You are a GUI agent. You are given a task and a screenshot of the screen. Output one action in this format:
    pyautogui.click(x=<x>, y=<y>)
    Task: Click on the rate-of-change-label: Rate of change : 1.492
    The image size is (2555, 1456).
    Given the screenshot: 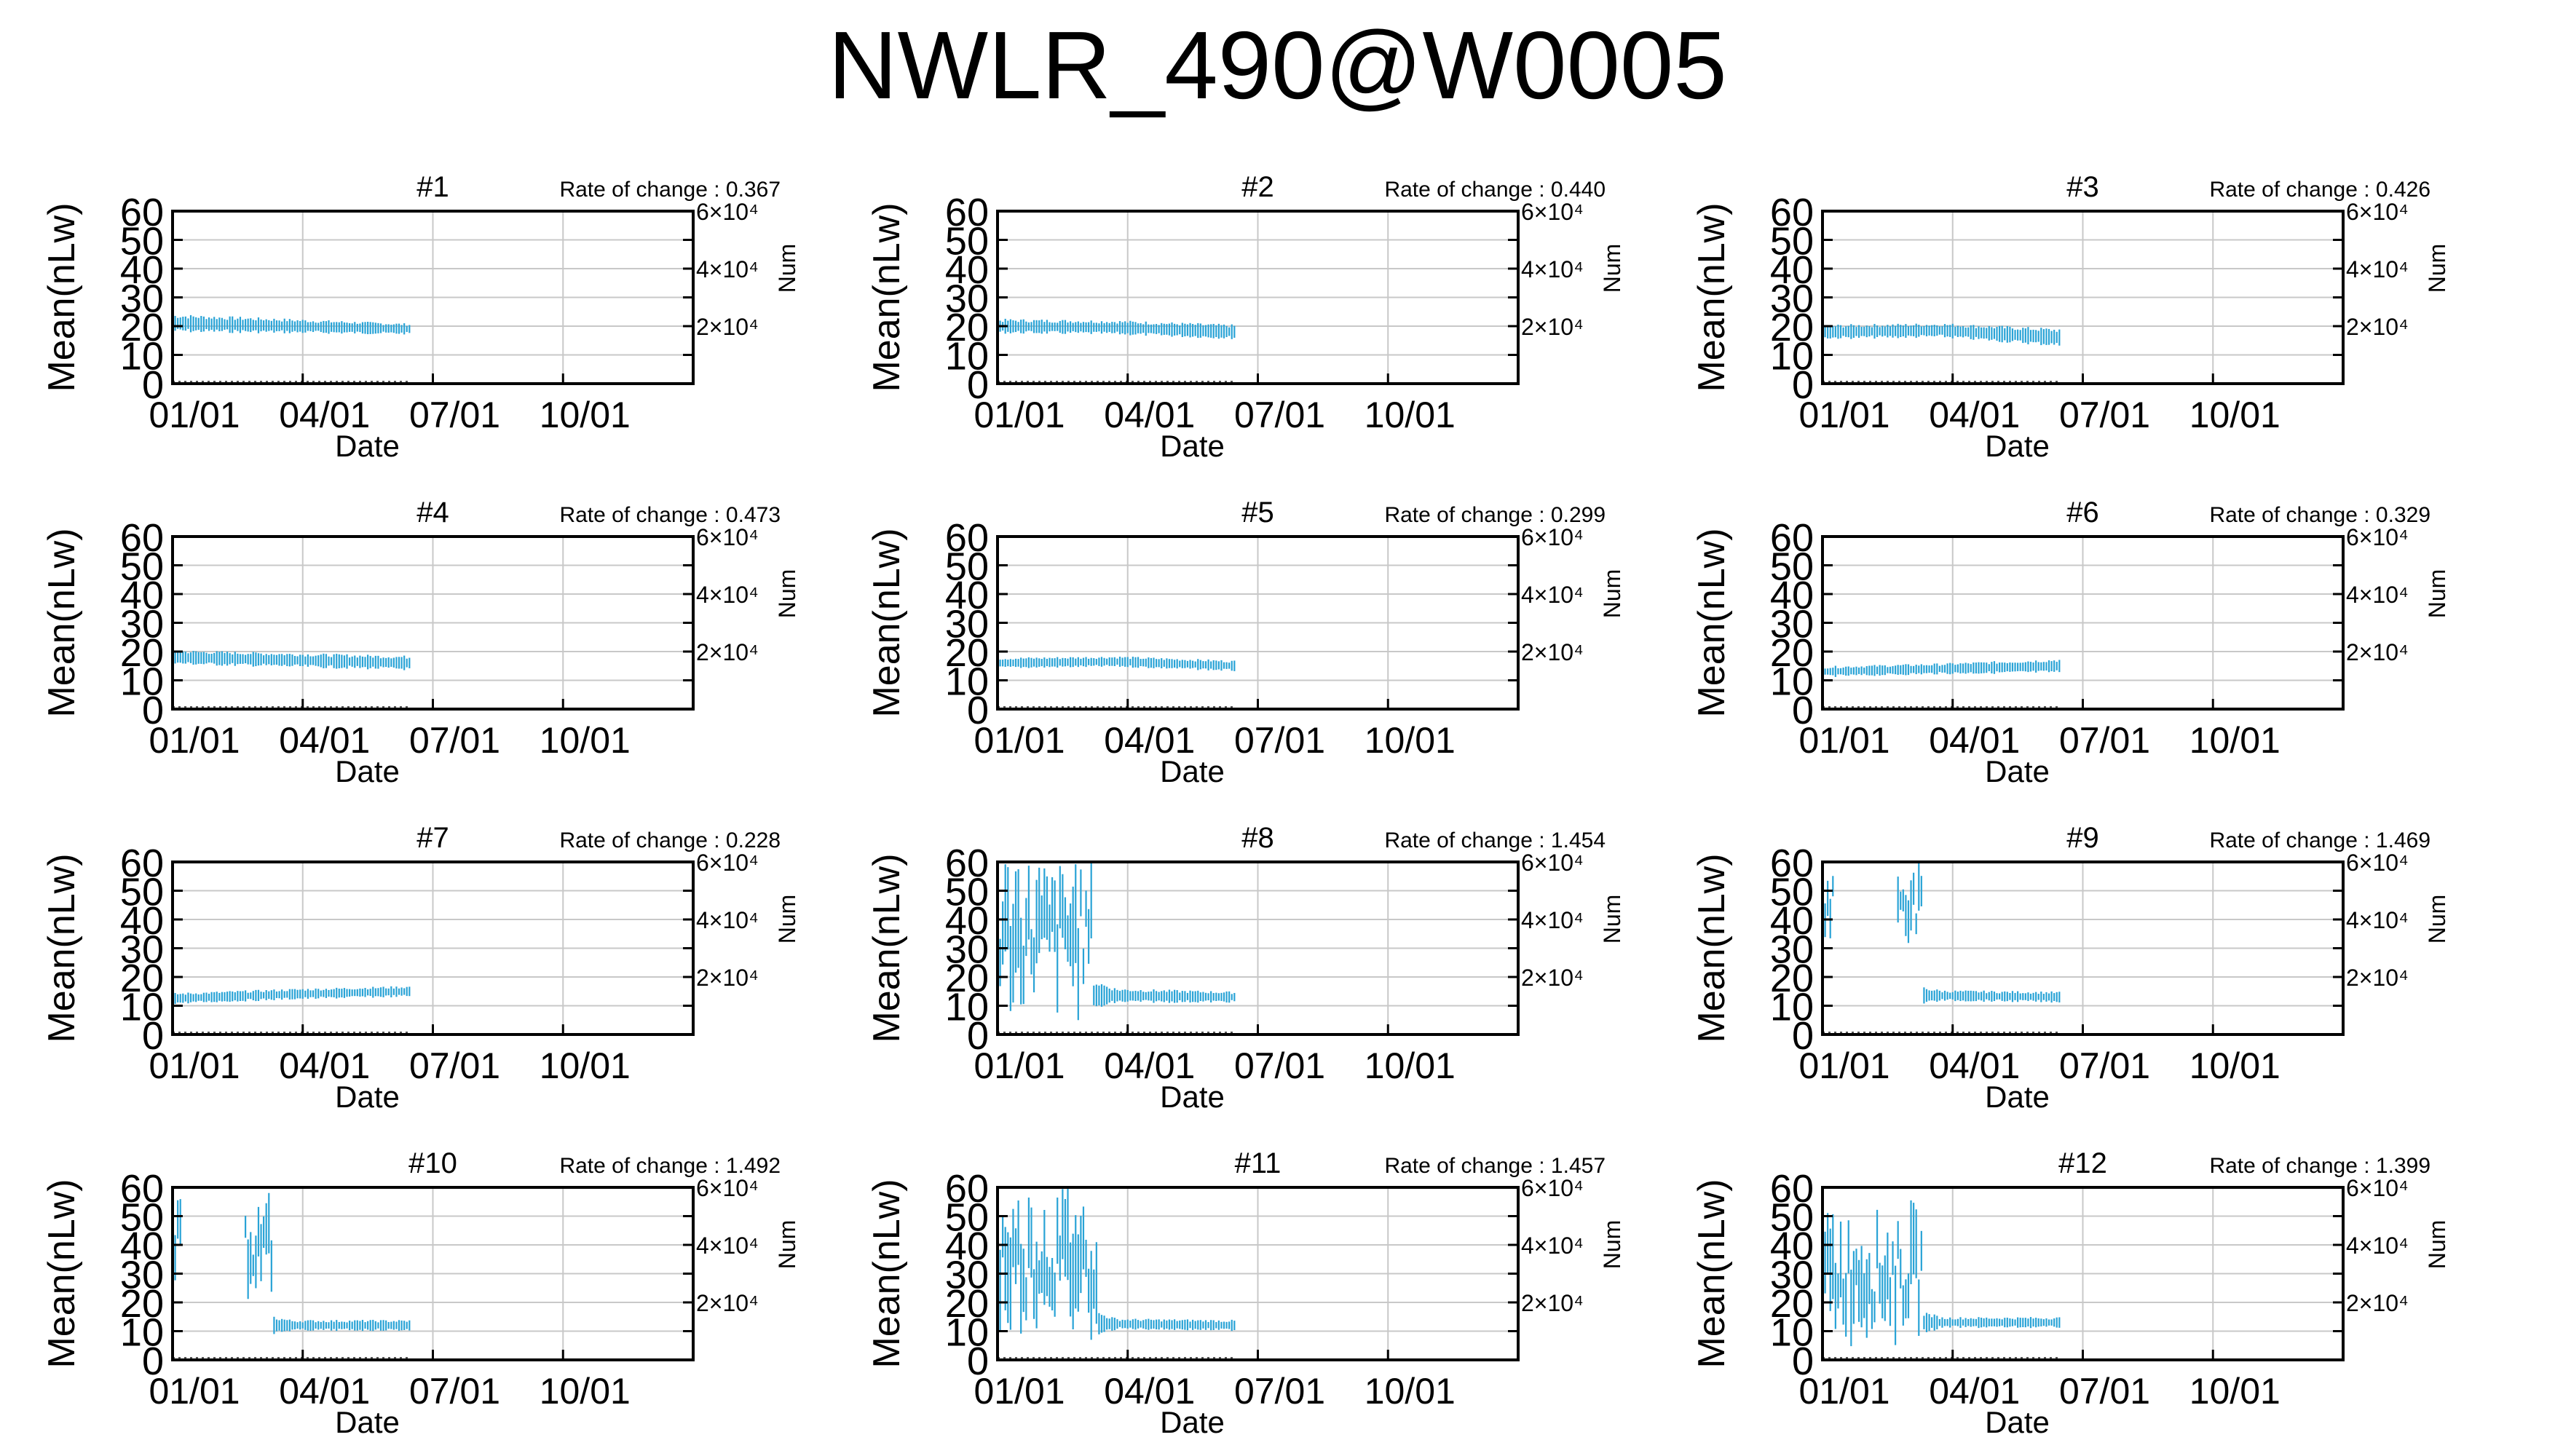 What is the action you would take?
    pyautogui.click(x=670, y=1166)
    